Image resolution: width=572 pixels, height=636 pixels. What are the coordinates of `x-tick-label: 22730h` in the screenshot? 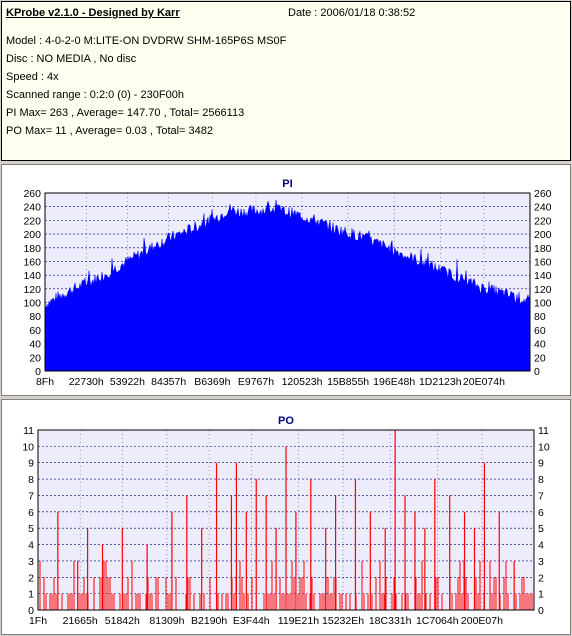 It's located at (86, 382).